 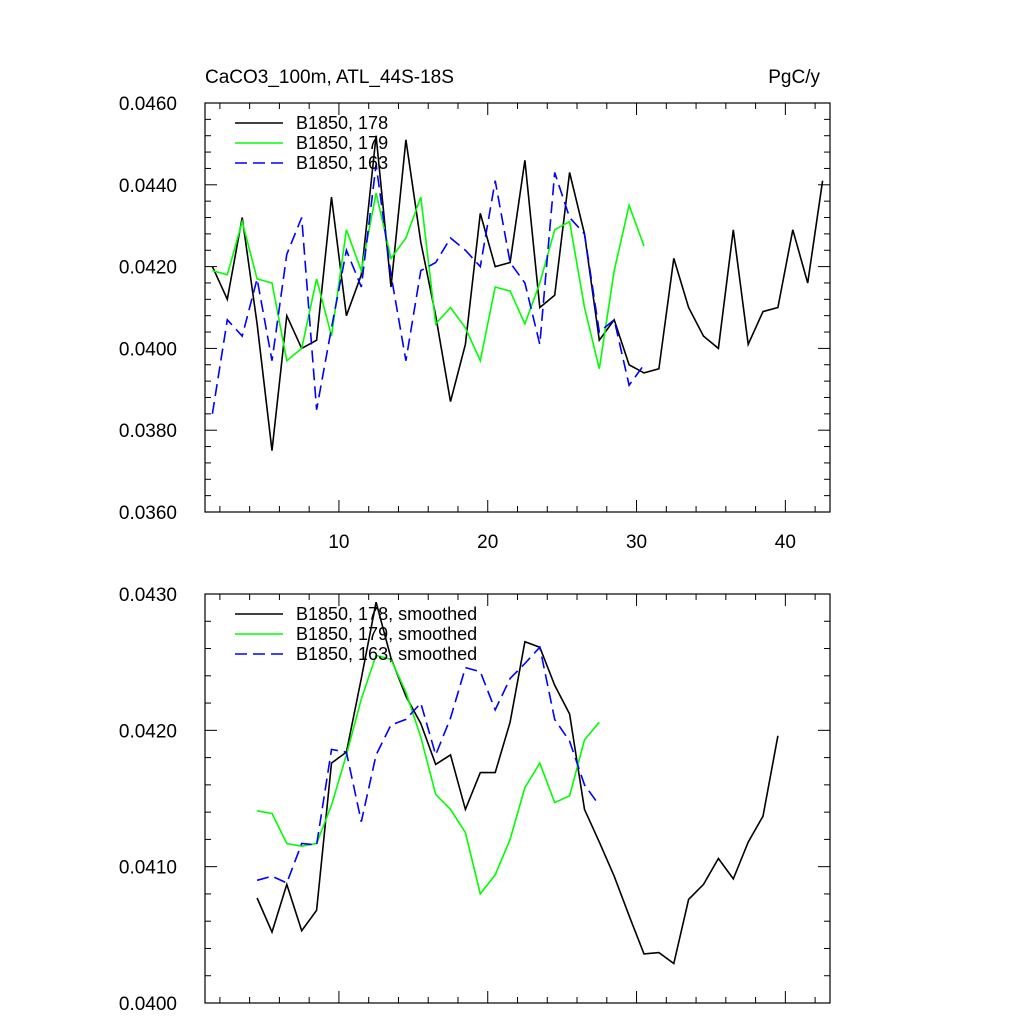 I want to click on top-x-tick-label: 40, so click(x=785, y=542).